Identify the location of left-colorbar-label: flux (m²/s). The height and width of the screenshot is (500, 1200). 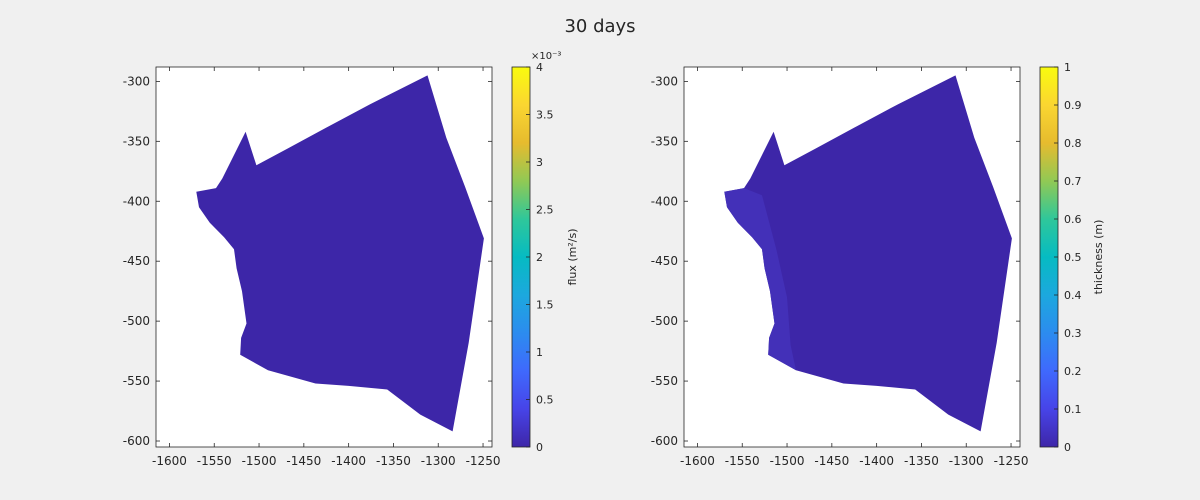
(572, 256).